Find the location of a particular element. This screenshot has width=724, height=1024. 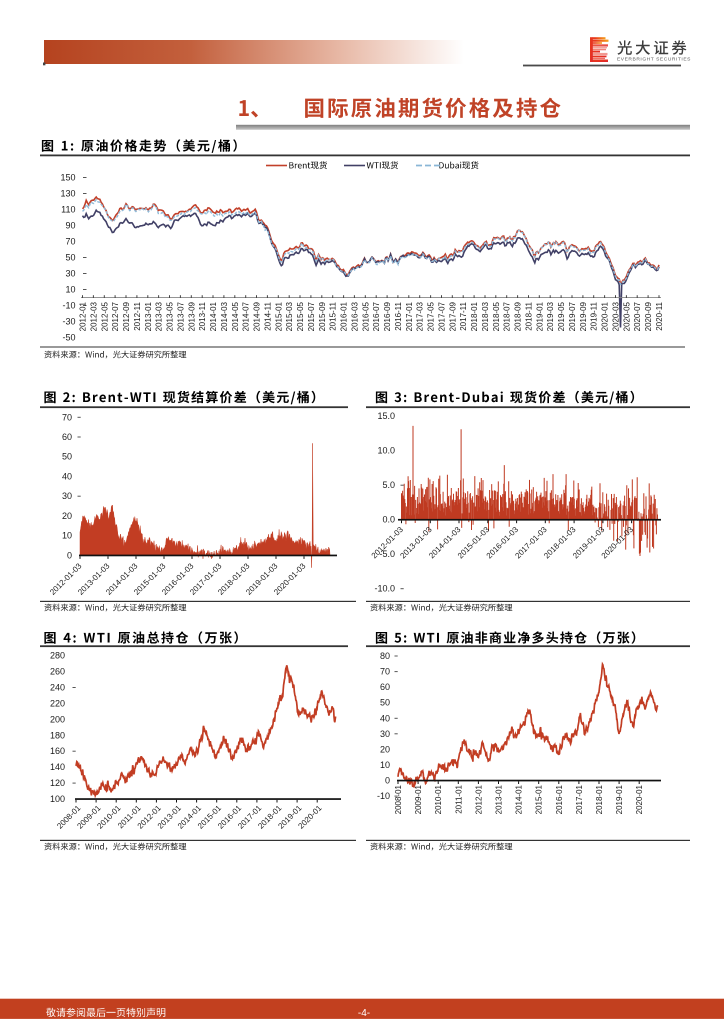

svg-text: 2016-09 is located at coordinates (387, 316).